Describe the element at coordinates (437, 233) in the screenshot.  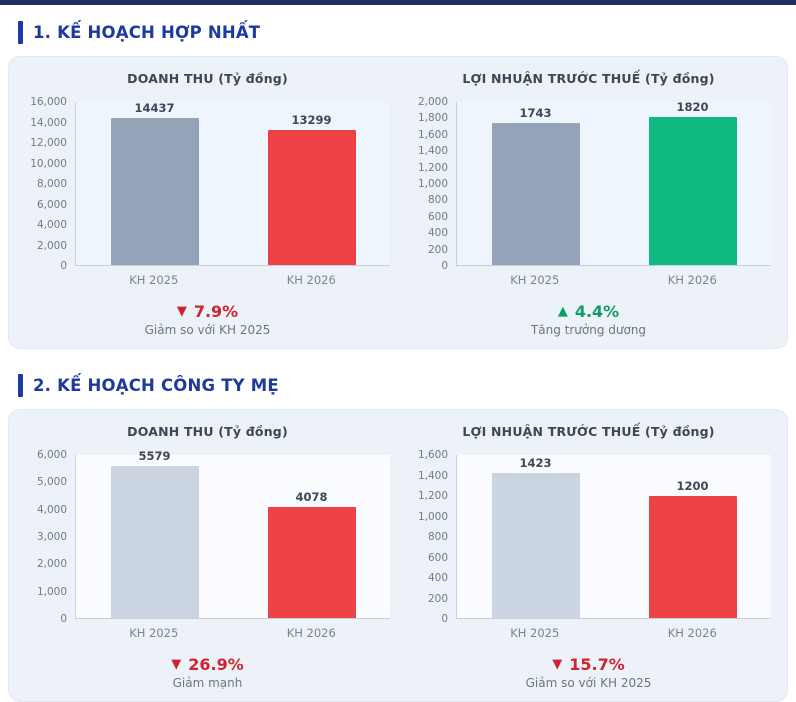
I see `y-axis-tick-label: 400` at that location.